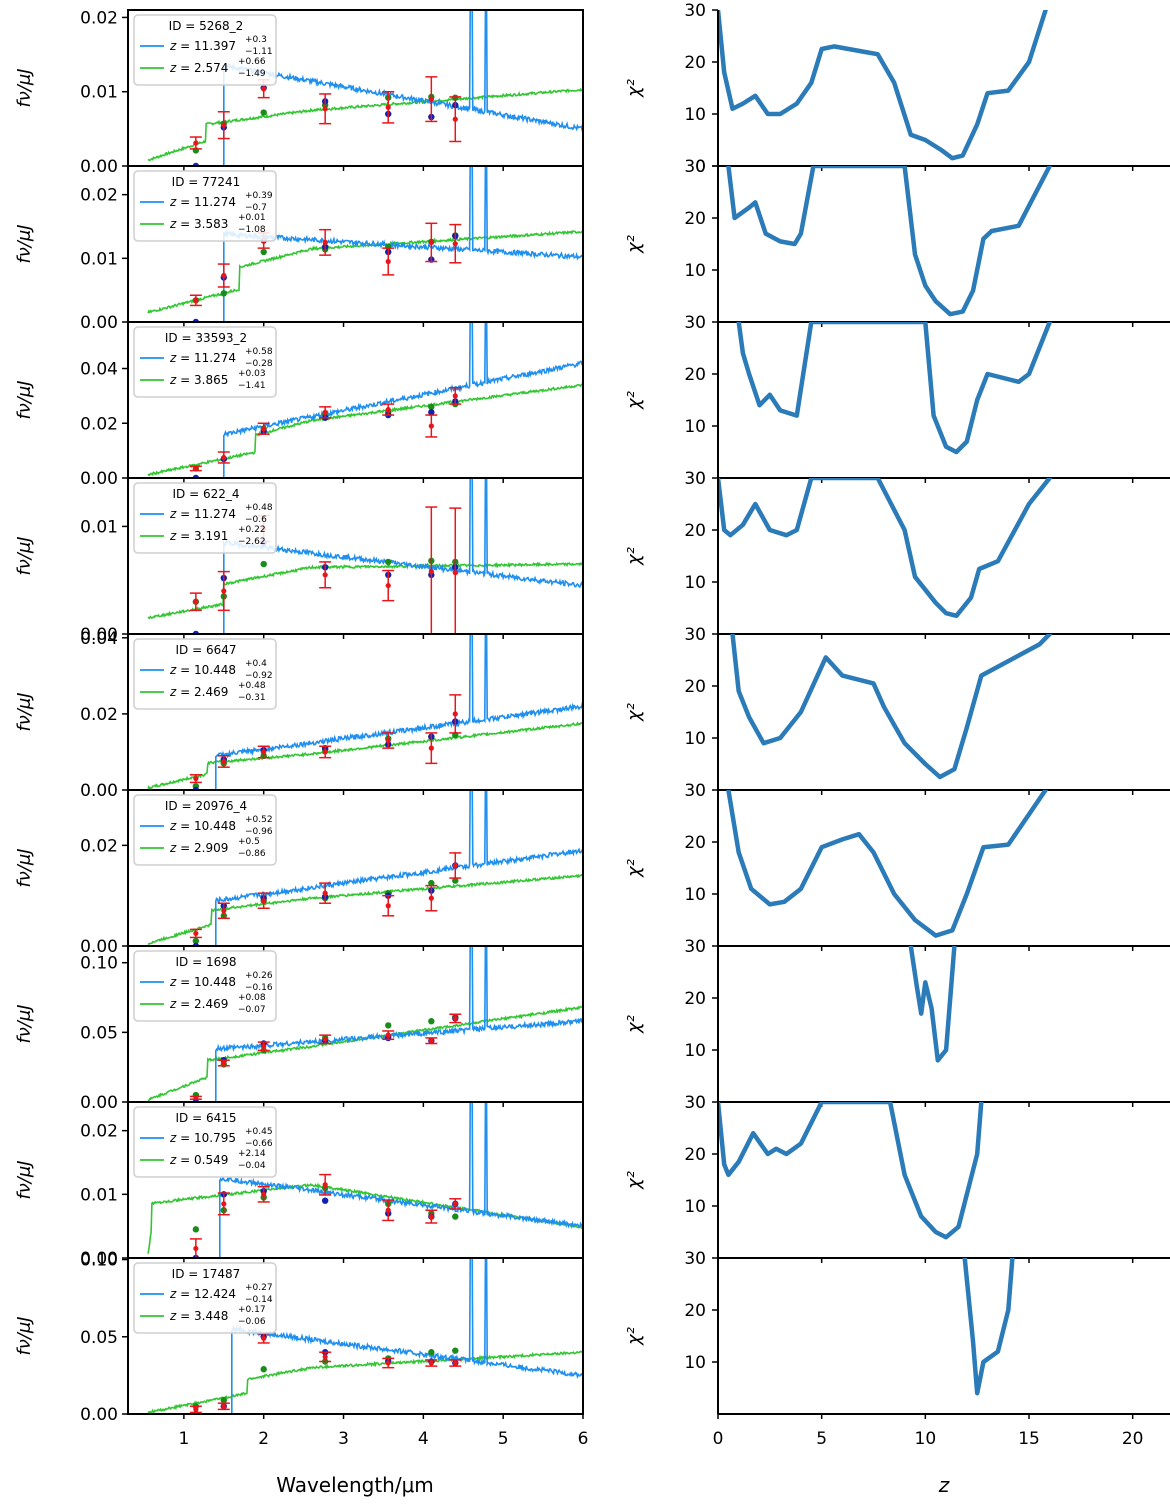 The height and width of the screenshot is (1504, 1170). I want to click on chi2-y-axis-label: χ², so click(634, 1180).